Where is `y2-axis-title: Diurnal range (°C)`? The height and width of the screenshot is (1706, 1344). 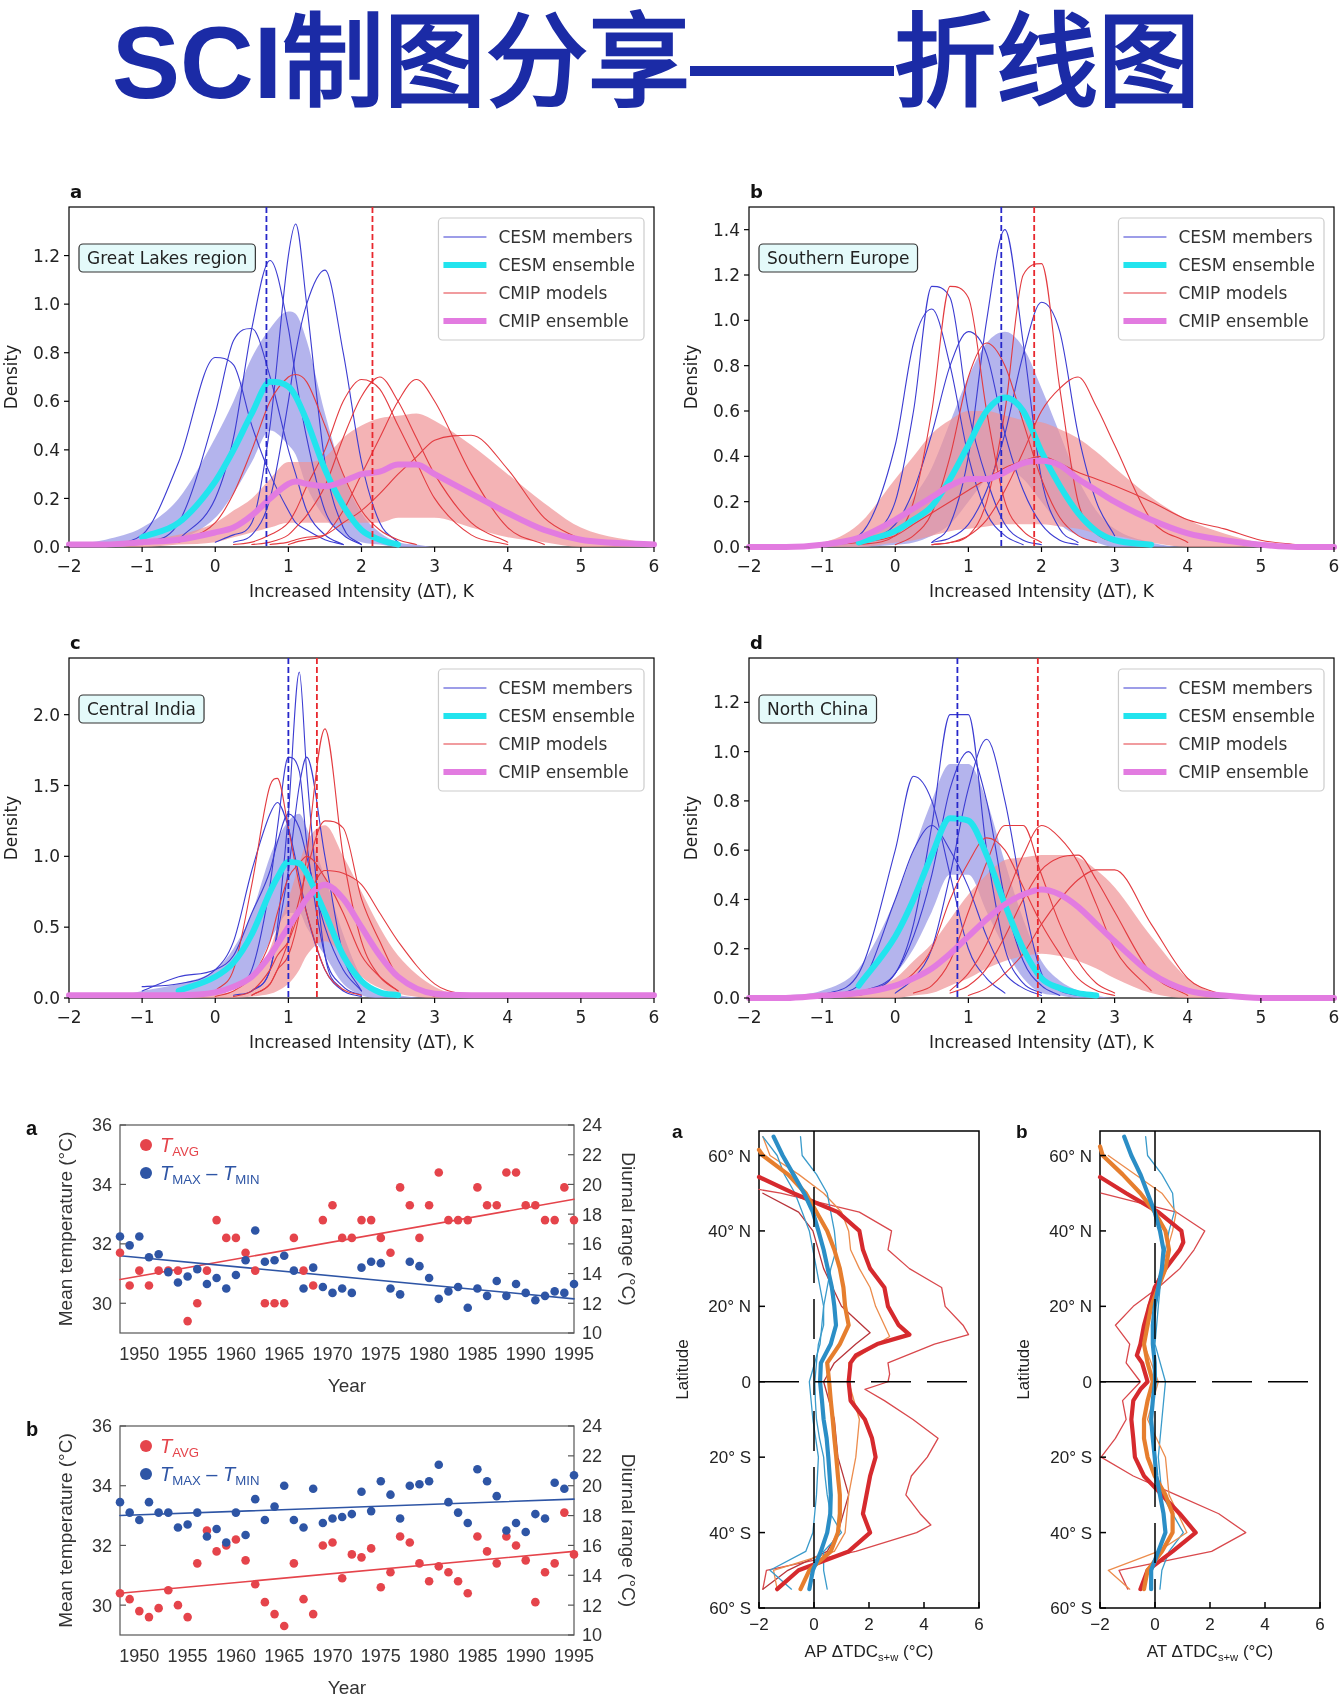 y2-axis-title: Diurnal range (°C) is located at coordinates (628, 1229).